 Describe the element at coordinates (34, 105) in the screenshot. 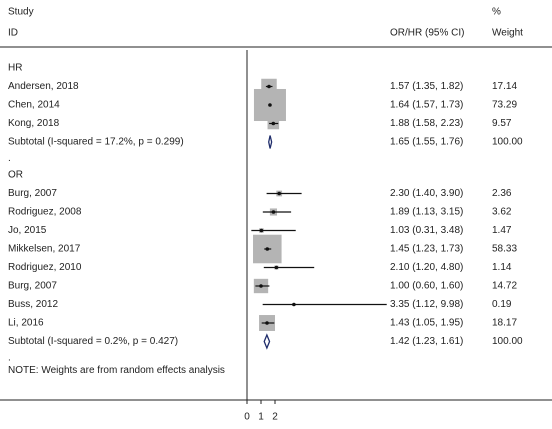

I see `study-name: Chen, 2014` at that location.